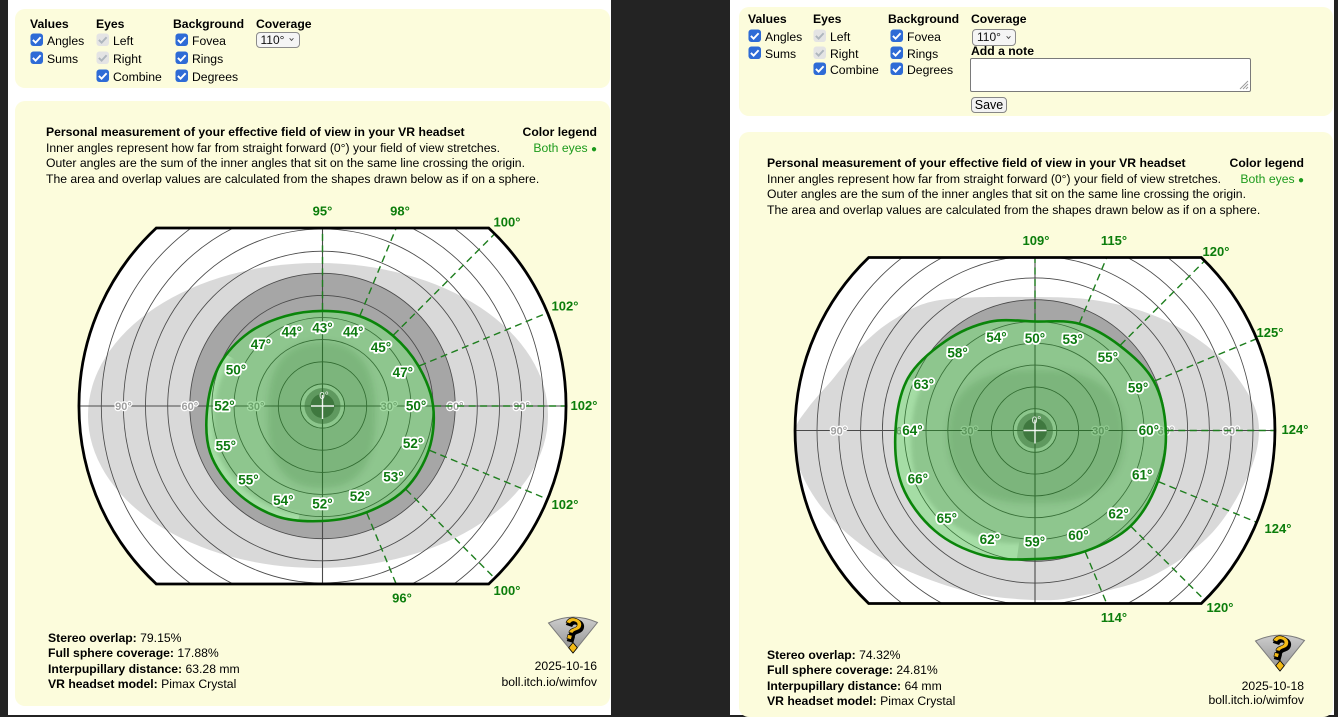 The image size is (1338, 717). I want to click on svg-text: 109°, so click(1036, 240).